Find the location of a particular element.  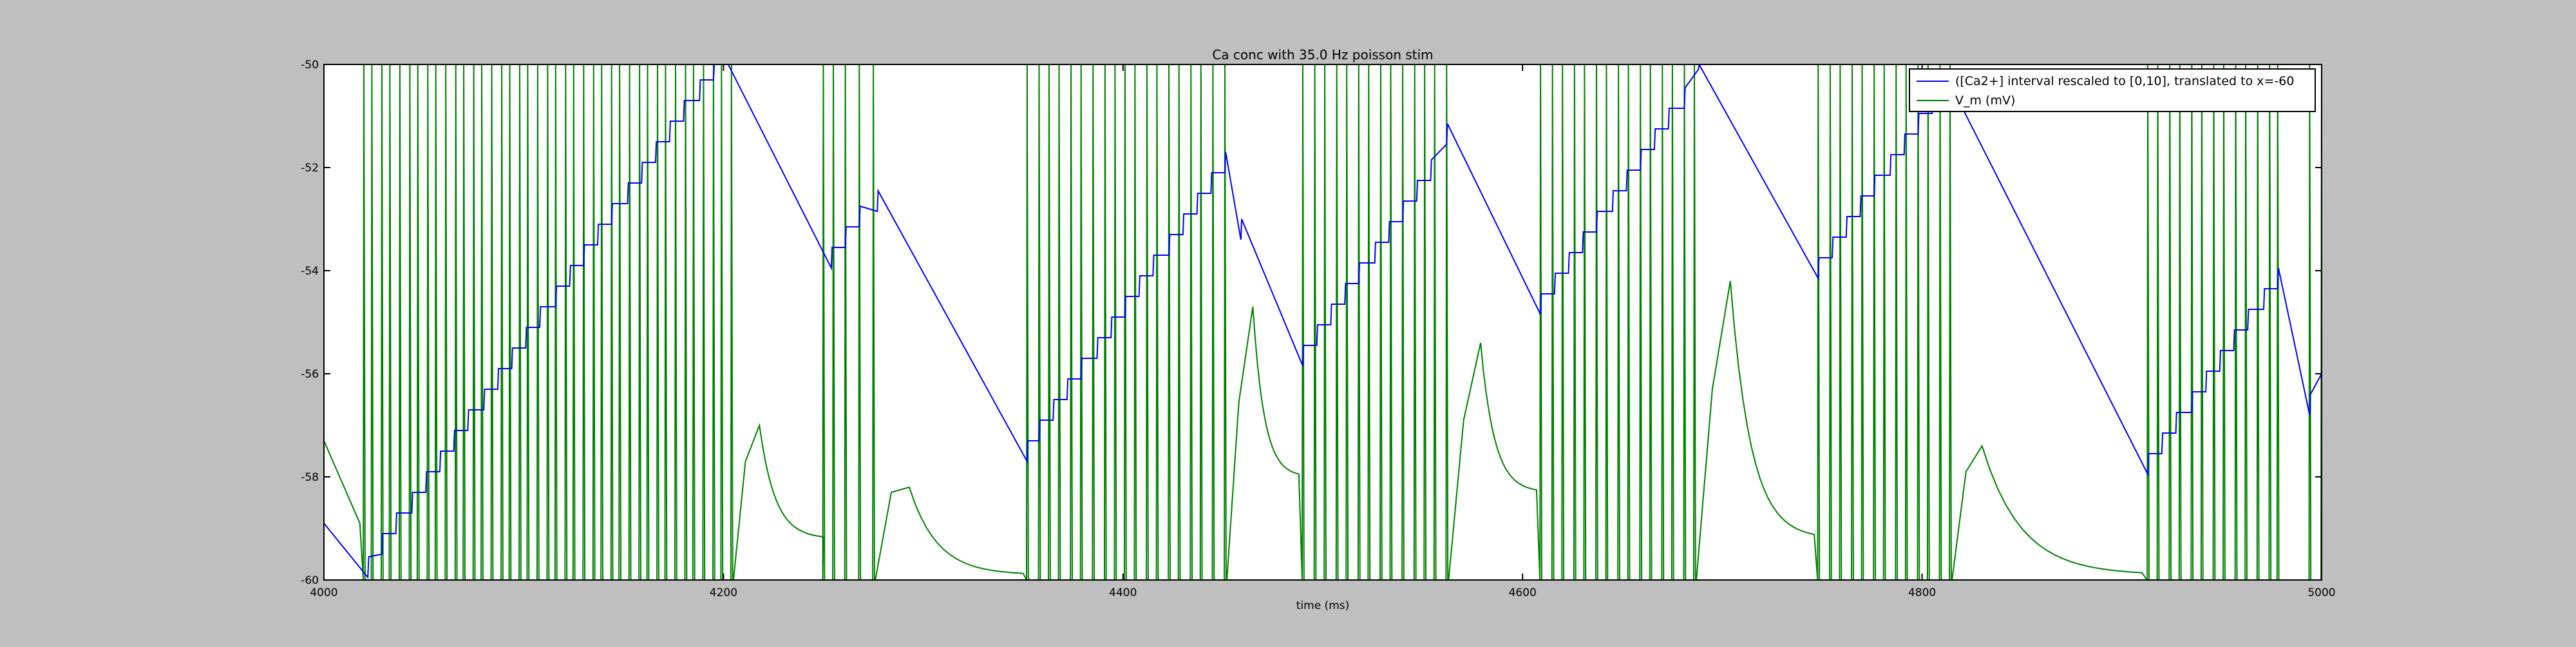

y-tick-label: -50 is located at coordinates (310, 65).